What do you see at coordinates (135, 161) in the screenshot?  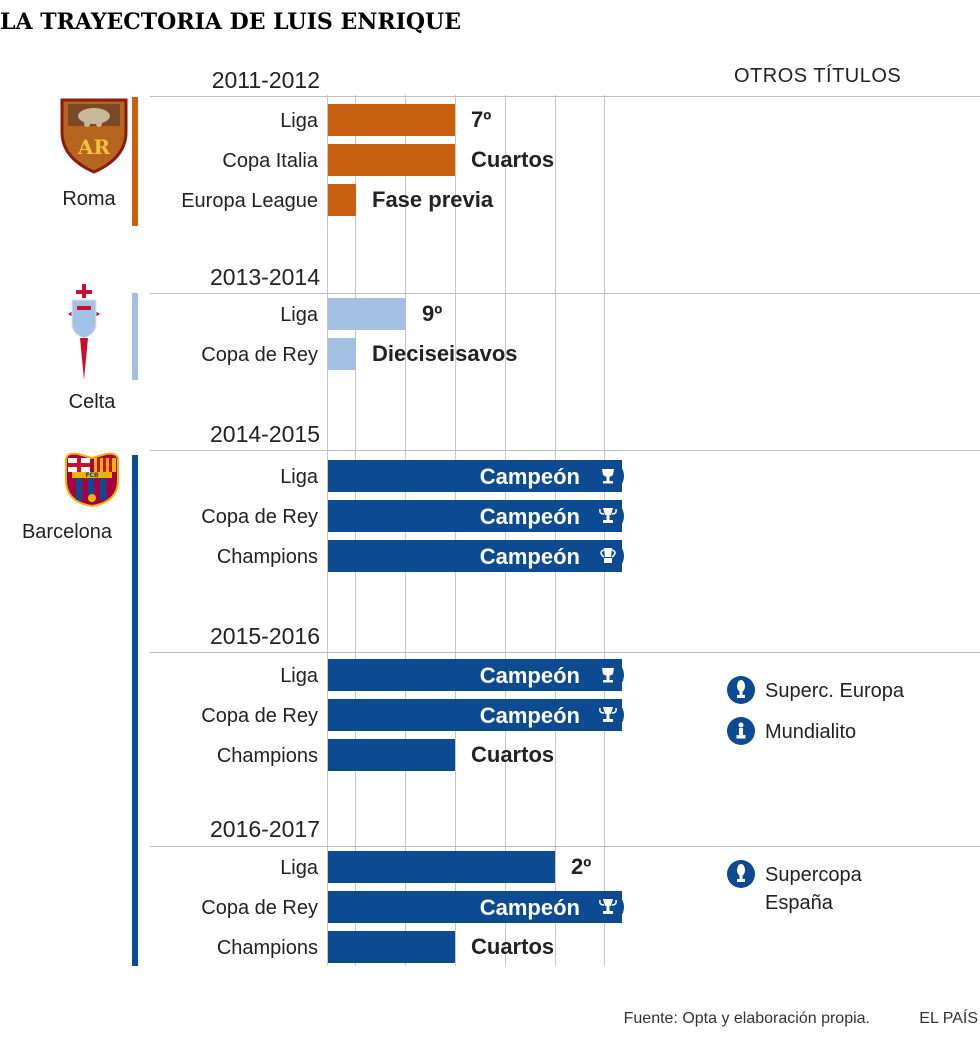 I see `roma-club-bar` at bounding box center [135, 161].